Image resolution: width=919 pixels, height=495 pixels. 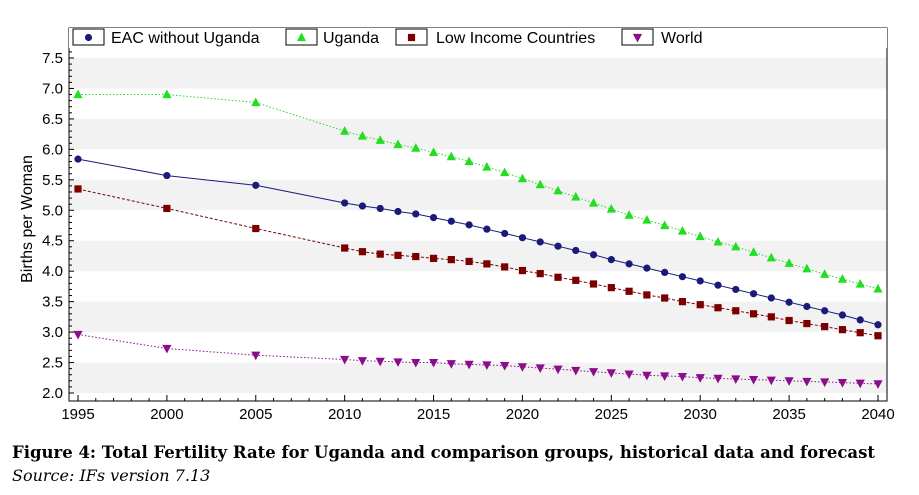 What do you see at coordinates (478, 409) in the screenshot?
I see `x-axis: 1995 2000 2005 2010 2015 2020 2025 2030 2035 2040` at bounding box center [478, 409].